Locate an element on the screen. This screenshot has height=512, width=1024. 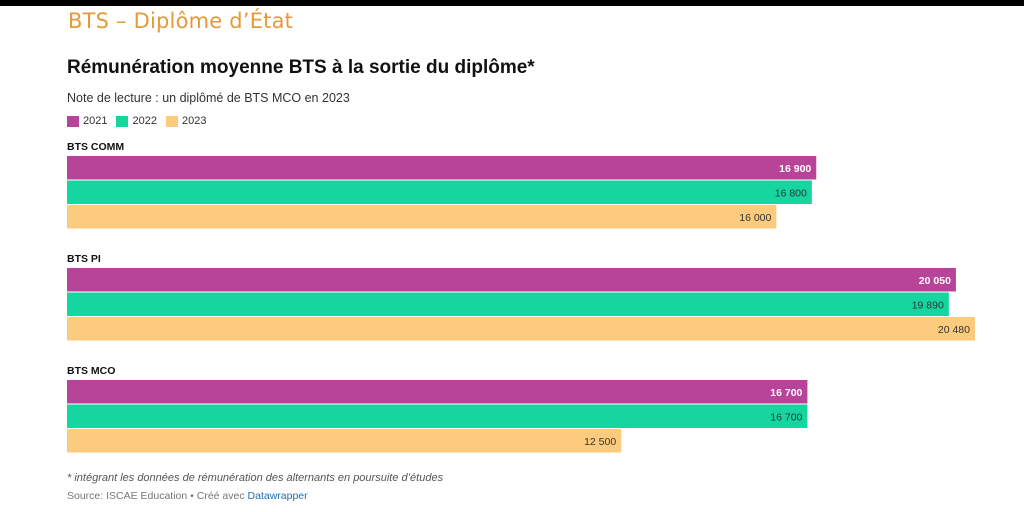
legend-item-2021: 2021 is located at coordinates (87, 121).